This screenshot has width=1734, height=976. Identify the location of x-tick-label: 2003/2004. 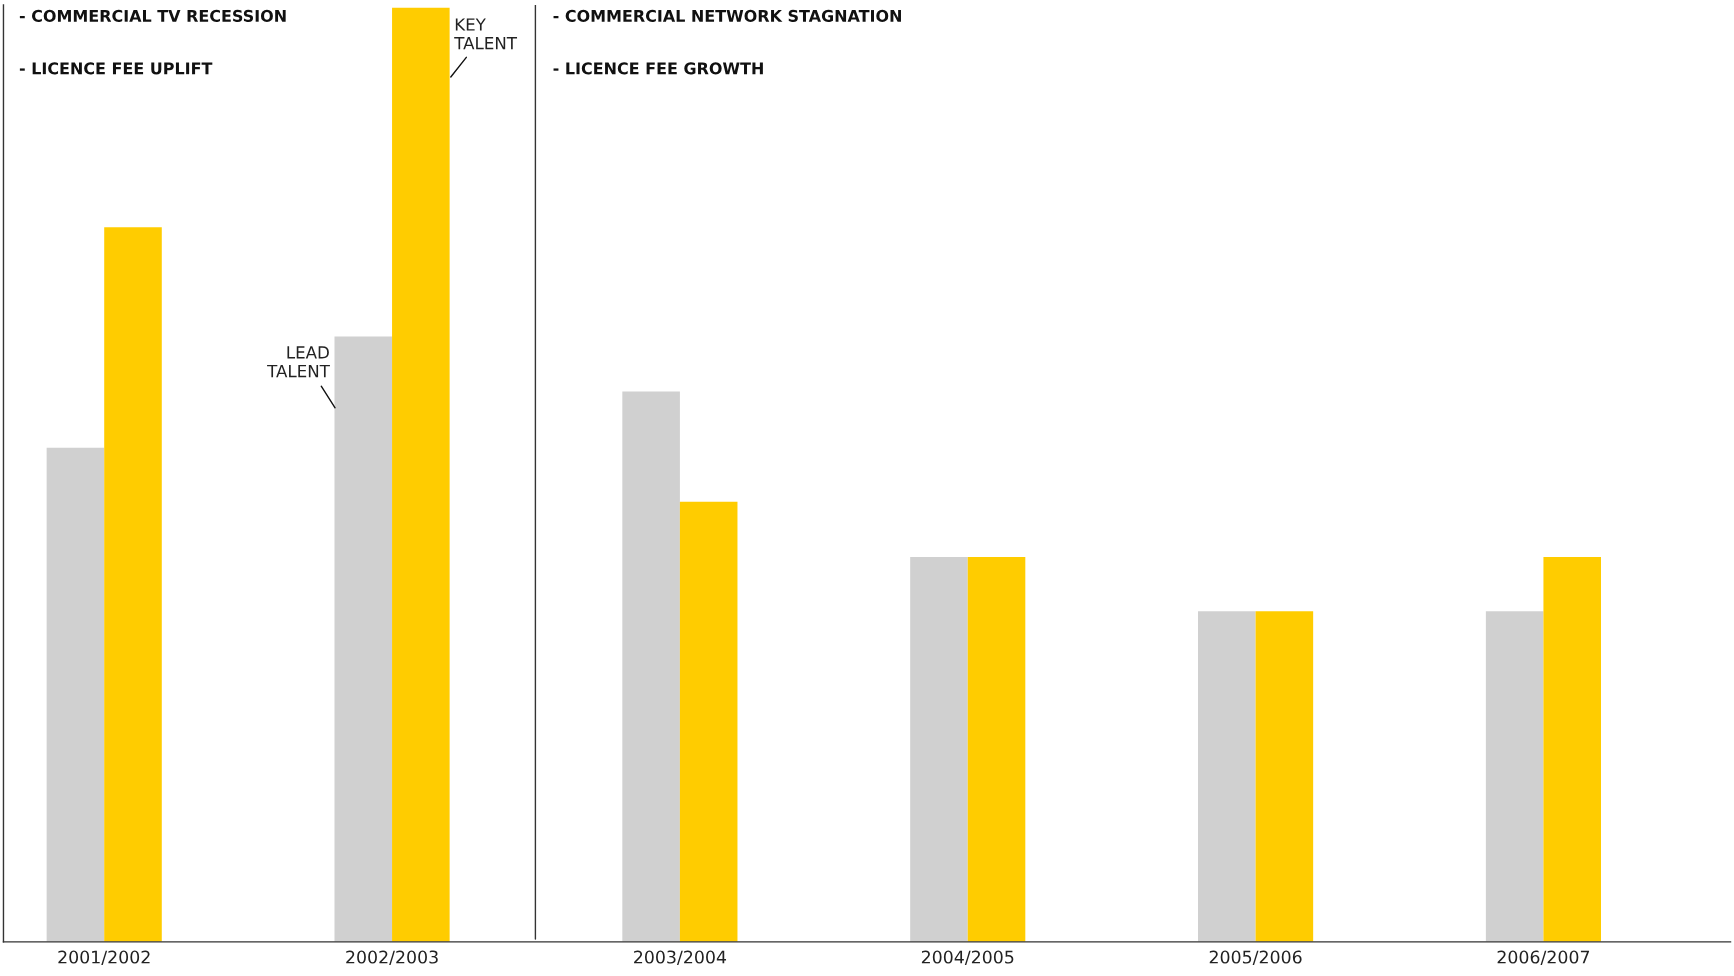
(680, 957).